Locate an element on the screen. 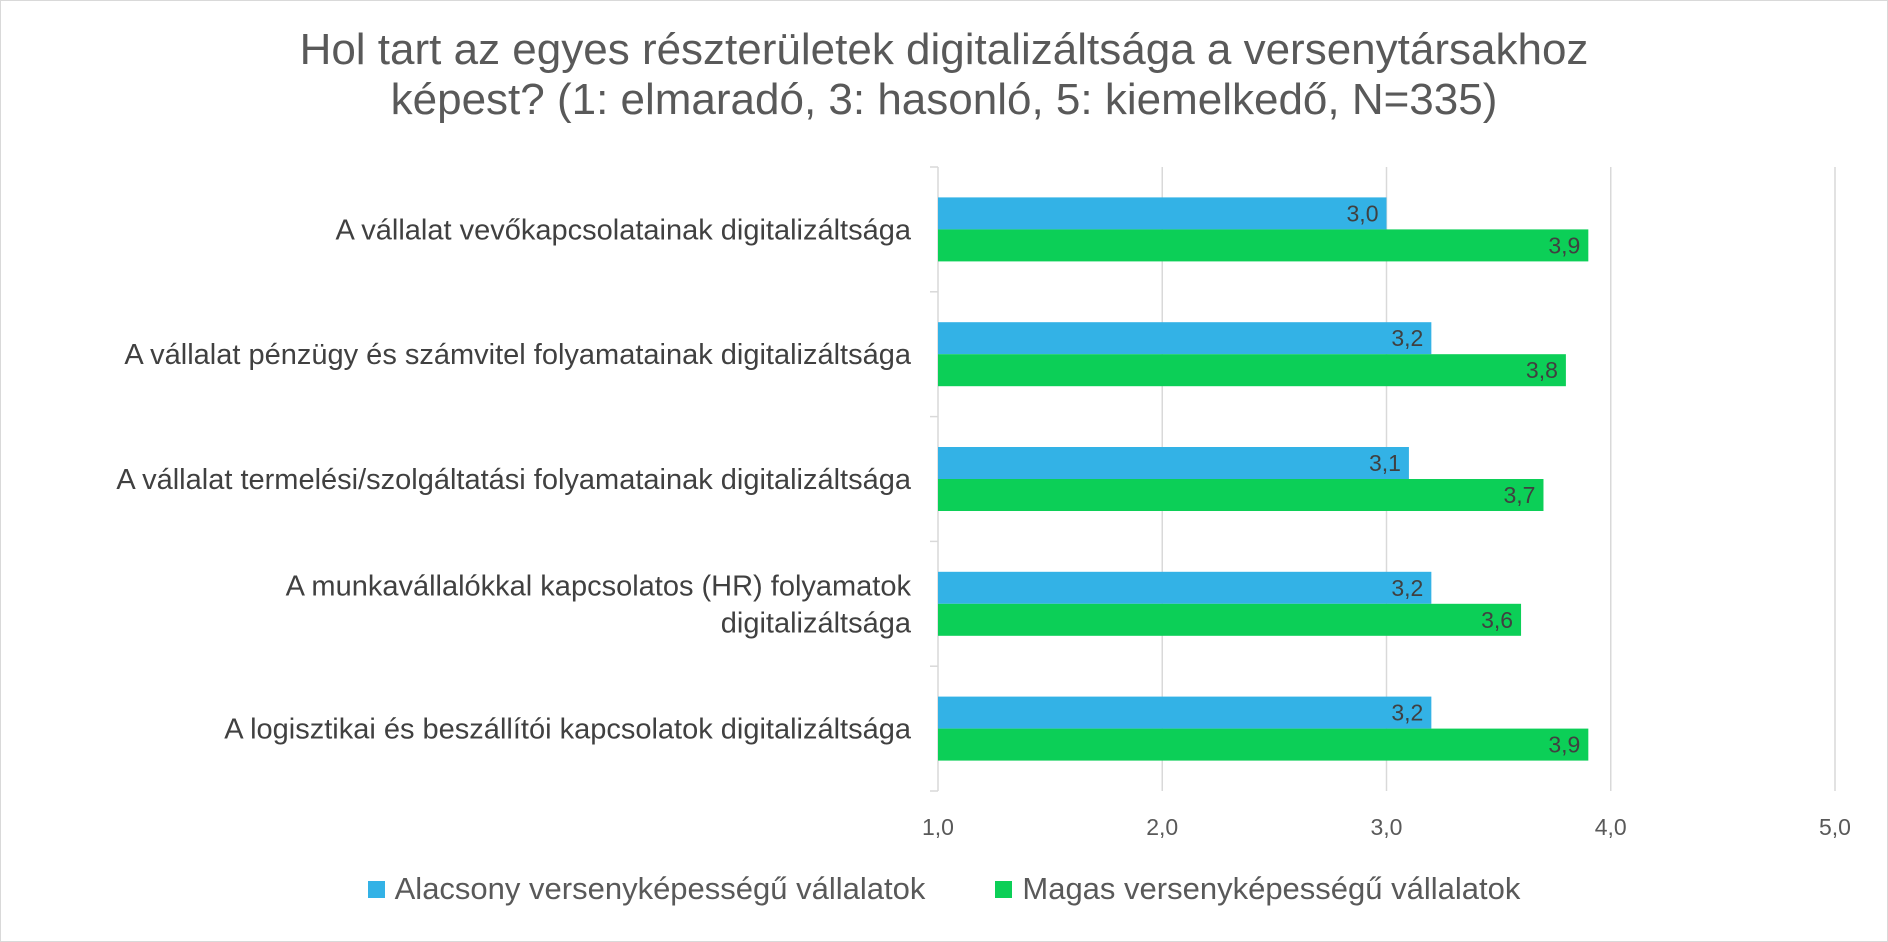  legend-label-low: Alacsony versenyképességű vállalatok is located at coordinates (660, 888).